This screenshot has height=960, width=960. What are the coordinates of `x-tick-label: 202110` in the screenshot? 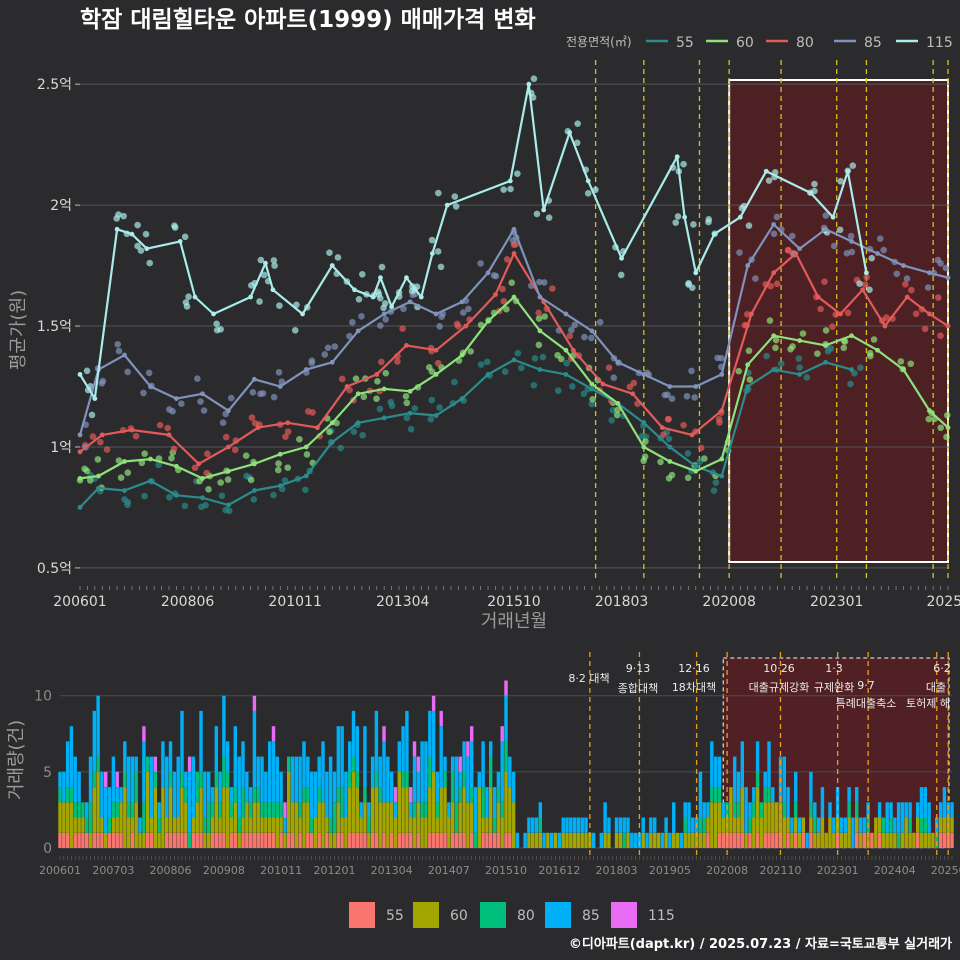 It's located at (780, 870).